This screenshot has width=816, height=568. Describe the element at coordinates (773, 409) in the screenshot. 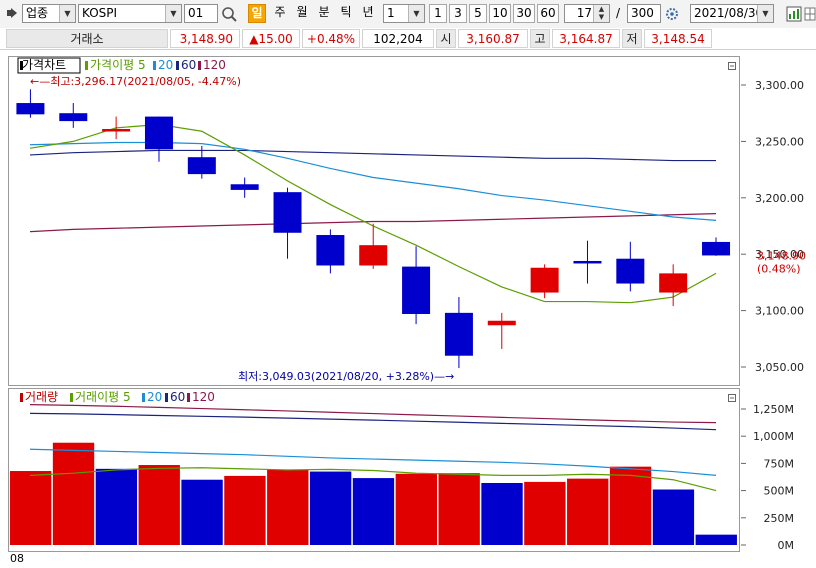

I see `y-tick-label: 1,250M` at that location.